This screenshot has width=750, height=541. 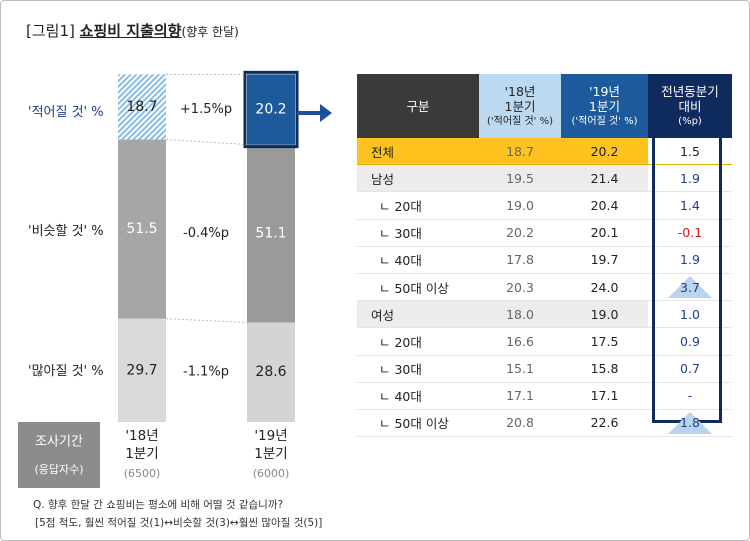 I want to click on figure-number: [그림1], so click(x=50, y=31).